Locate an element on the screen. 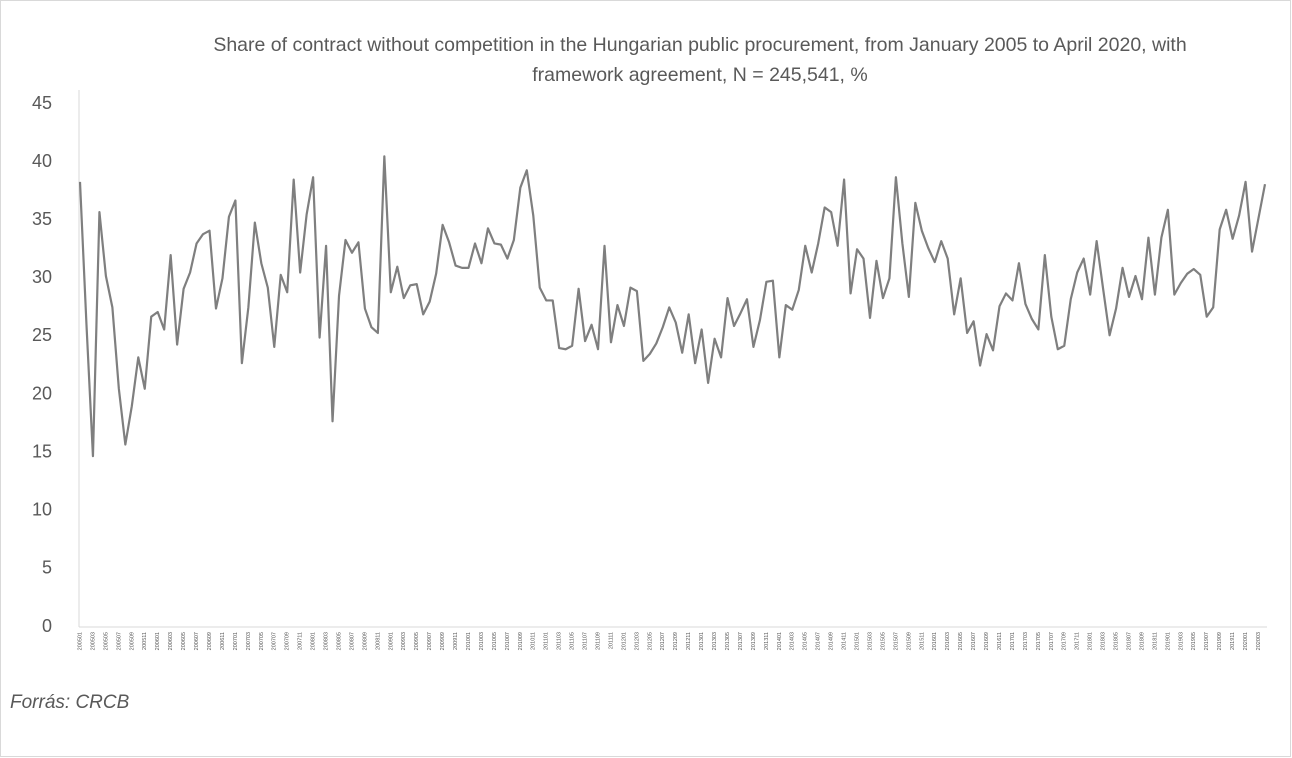 The image size is (1292, 758). x-tick-label: 201401 is located at coordinates (780, 641).